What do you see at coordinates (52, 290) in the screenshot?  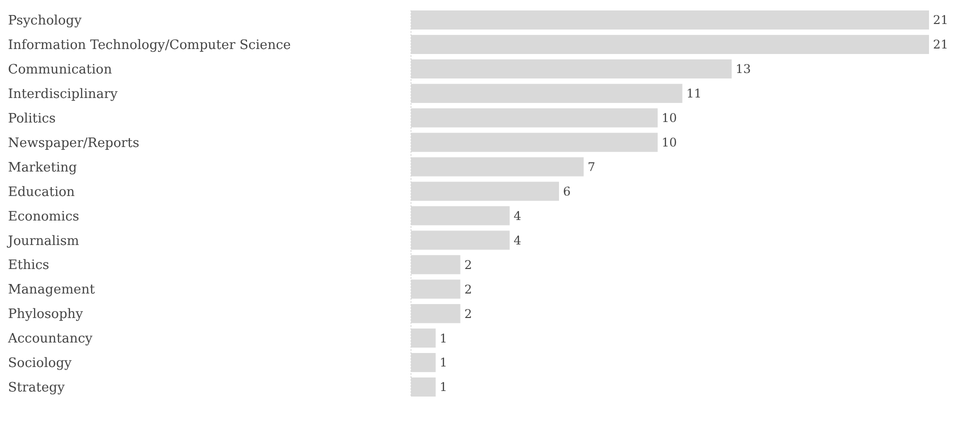 I see `y-tick-label: Management` at bounding box center [52, 290].